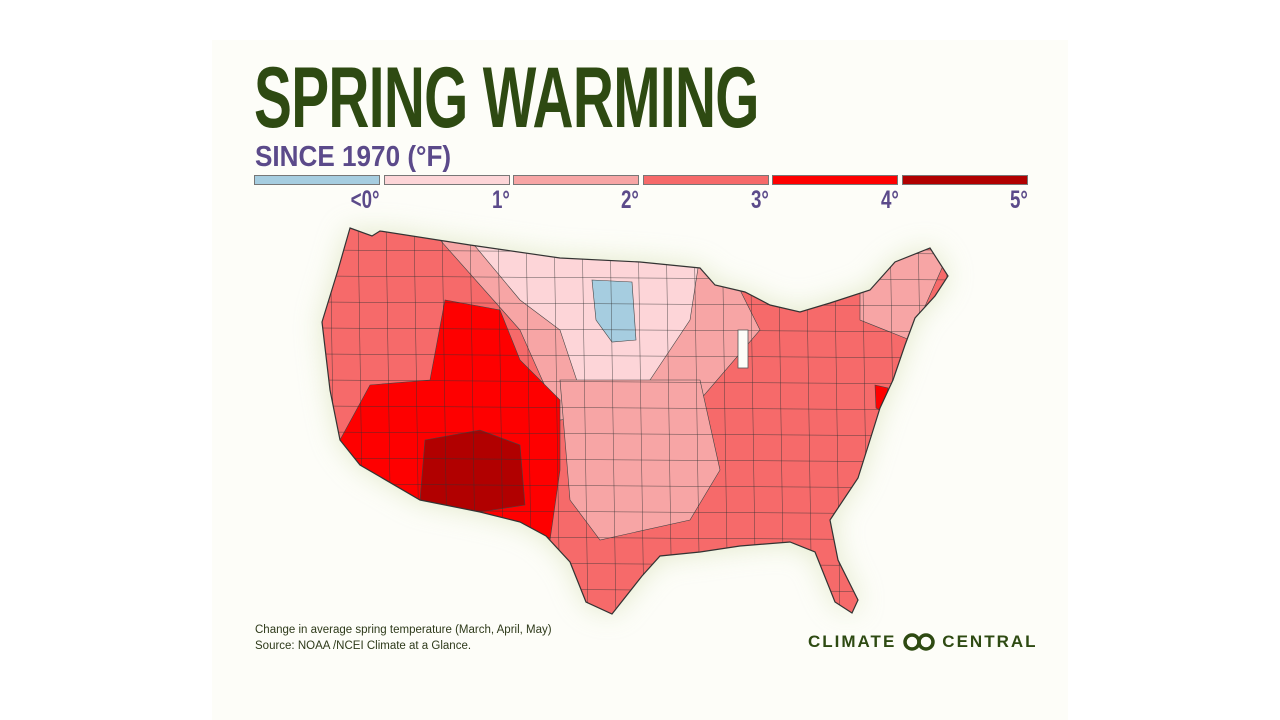 Image resolution: width=1280 pixels, height=720 pixels. What do you see at coordinates (365, 200) in the screenshot?
I see `legend-label: <0°` at bounding box center [365, 200].